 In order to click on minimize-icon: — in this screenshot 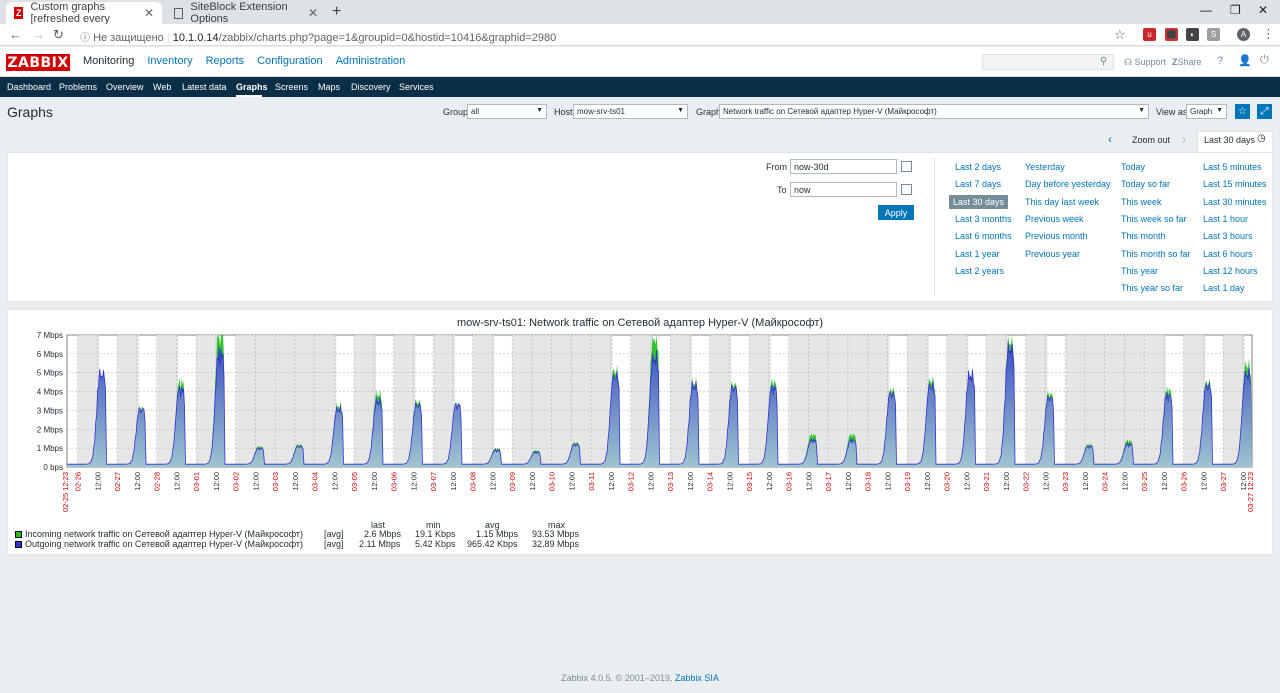, I will do `click(1206, 10)`.